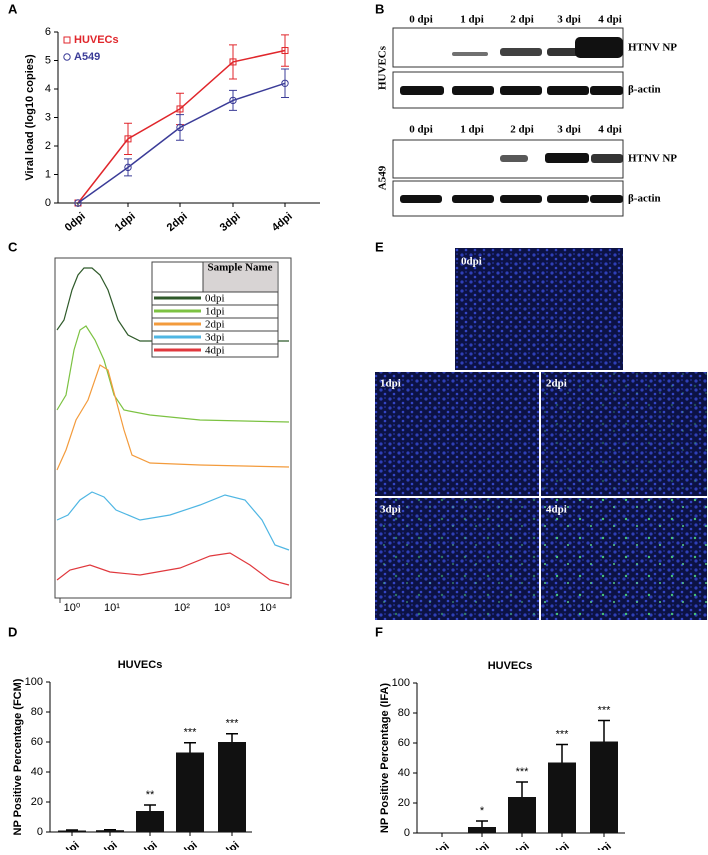 This screenshot has width=708, height=855. What do you see at coordinates (556, 510) in the screenshot?
I see `image-label: 4dpi` at bounding box center [556, 510].